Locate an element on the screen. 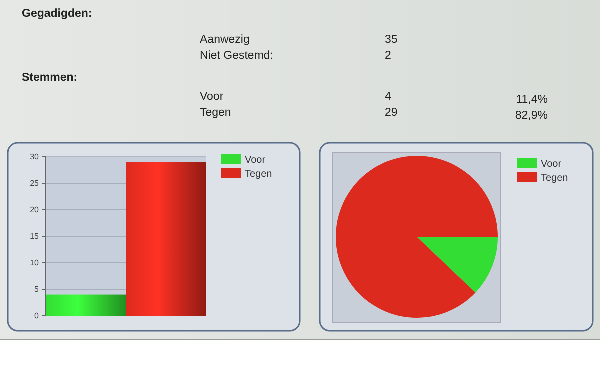 Image resolution: width=600 pixels, height=381 pixels. y-tick-label: 0 is located at coordinates (37, 316).